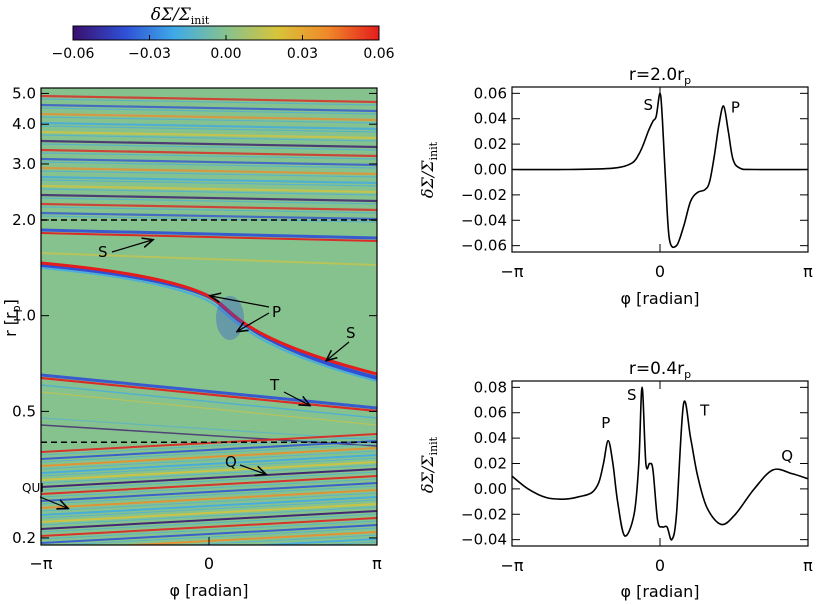  I want to click on map-ytick-label: 3.0, so click(24, 164).